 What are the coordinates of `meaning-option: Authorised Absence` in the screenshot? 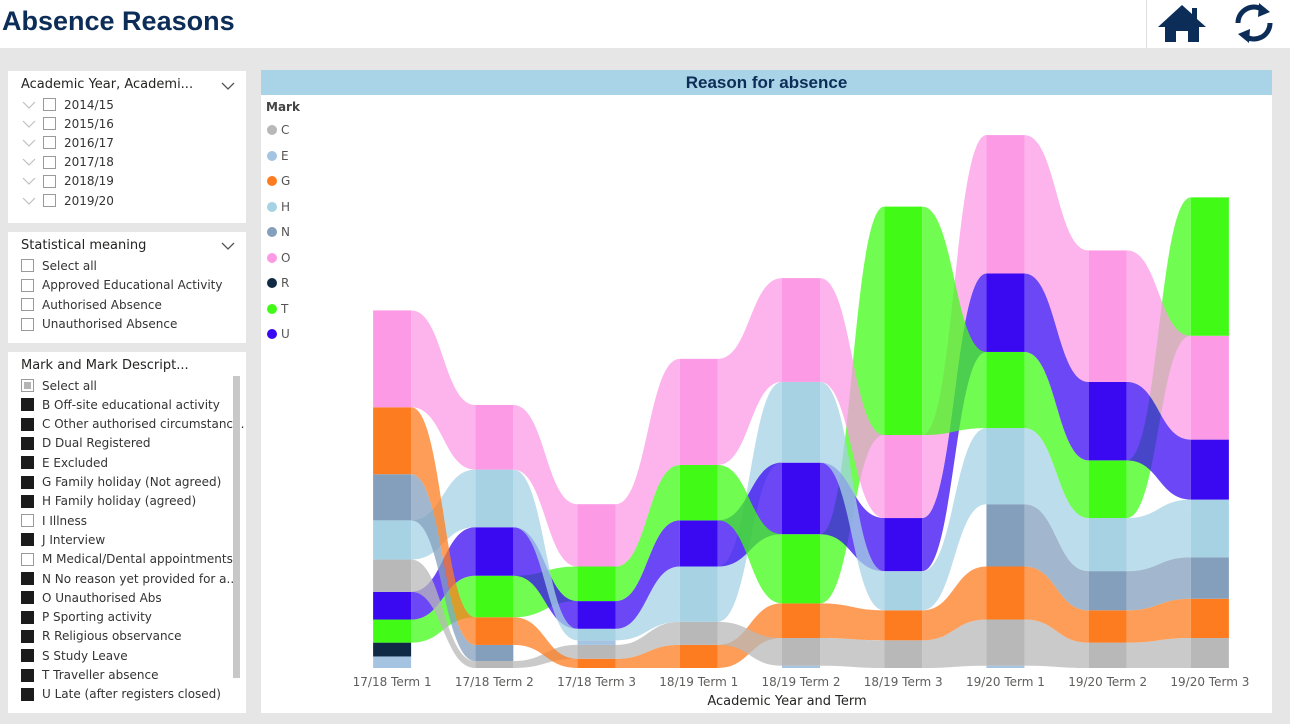 It's located at (91, 304).